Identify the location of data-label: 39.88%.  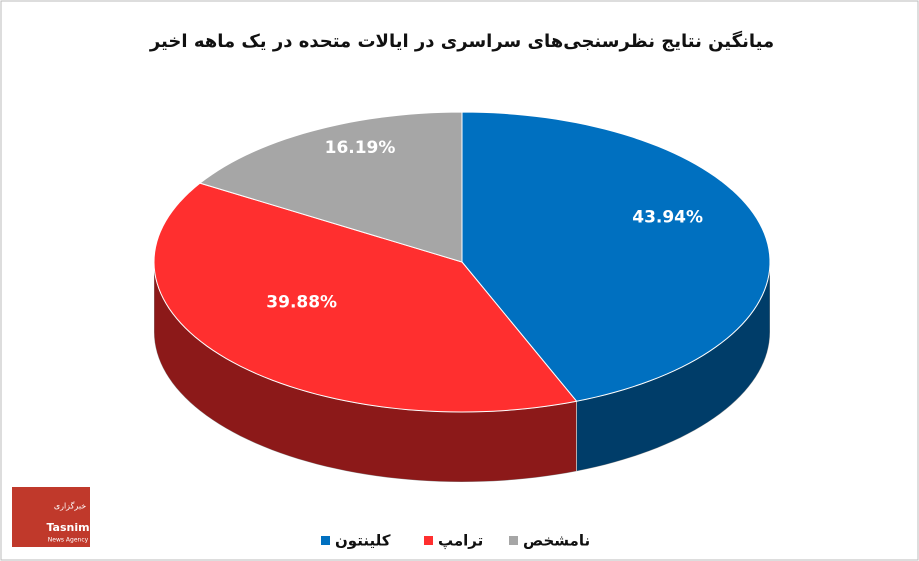
(301, 303).